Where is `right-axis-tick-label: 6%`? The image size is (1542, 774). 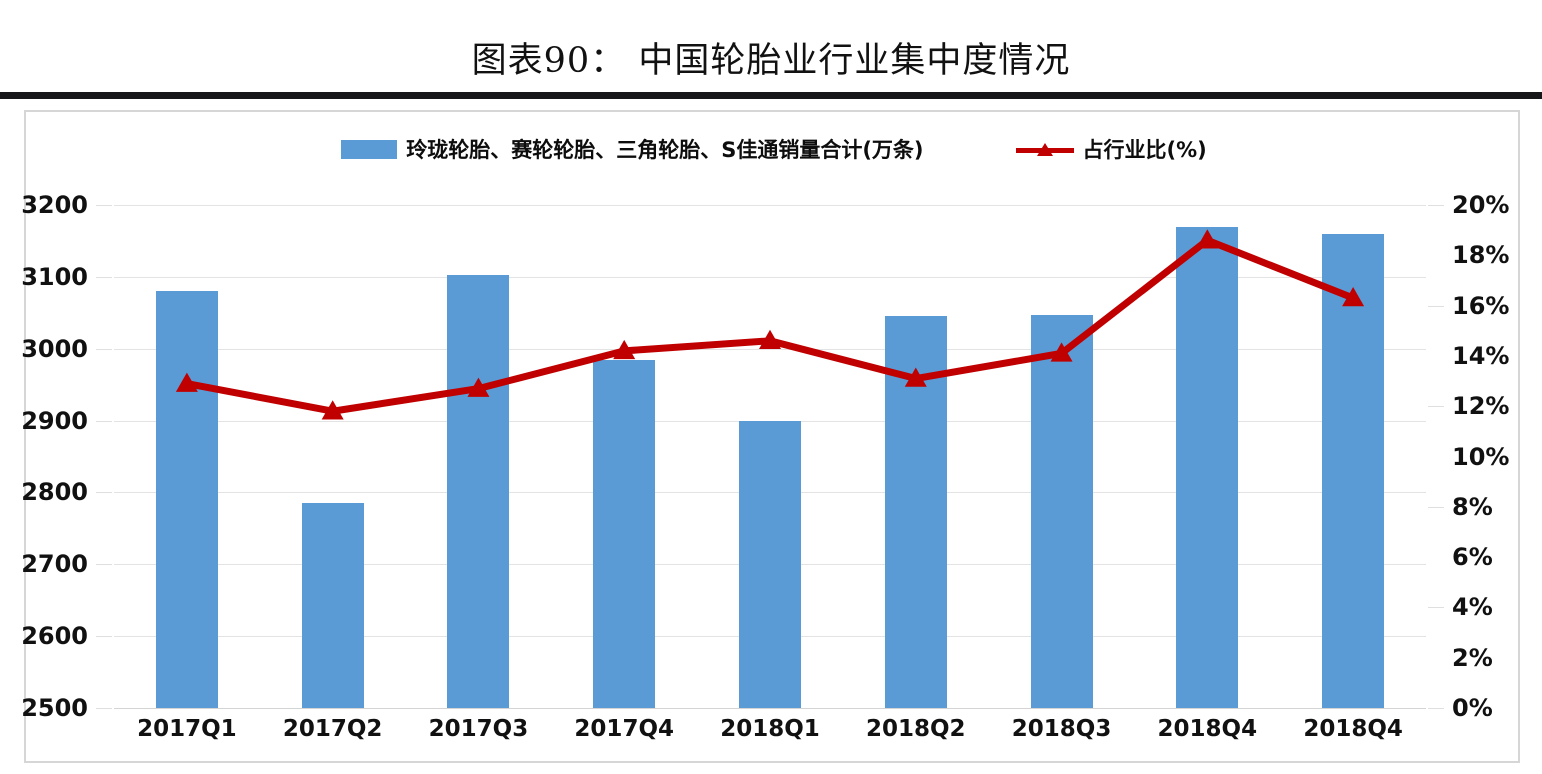 right-axis-tick-label: 6% is located at coordinates (1472, 557).